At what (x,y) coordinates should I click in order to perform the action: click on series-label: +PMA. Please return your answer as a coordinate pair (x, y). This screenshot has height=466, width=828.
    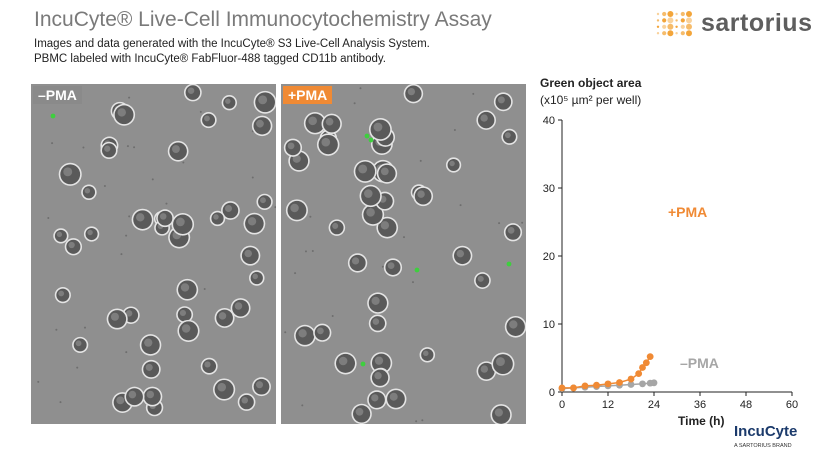
    Looking at the image, I should click on (687, 212).